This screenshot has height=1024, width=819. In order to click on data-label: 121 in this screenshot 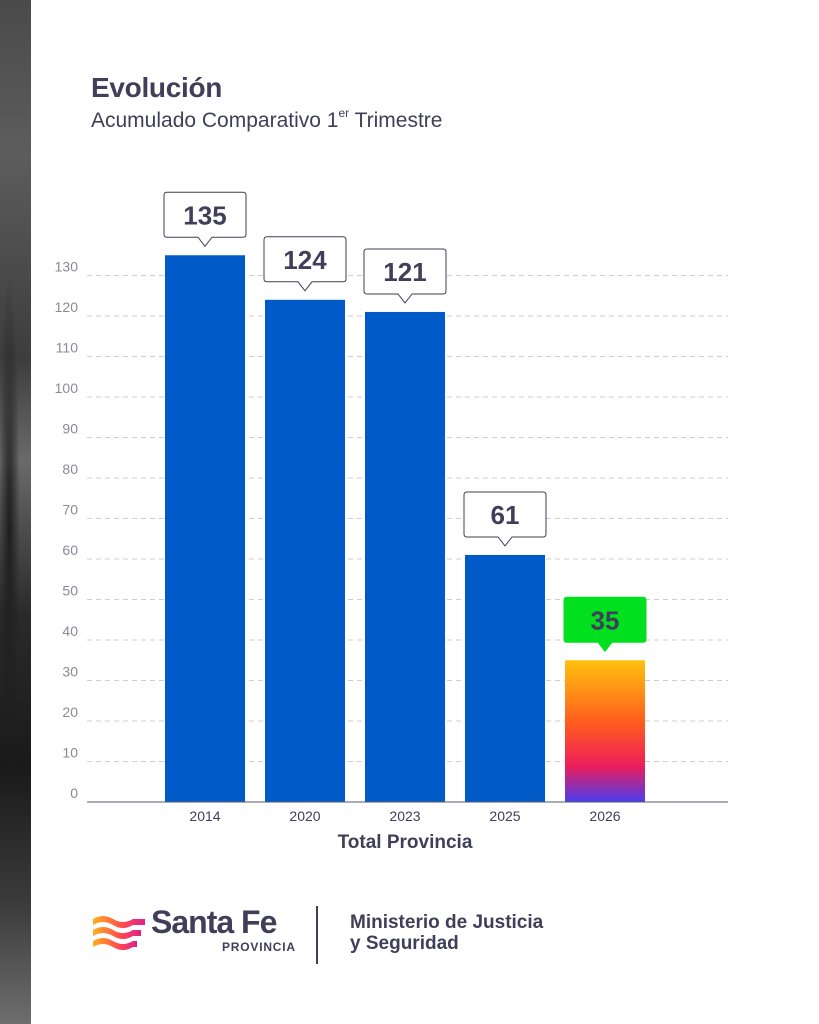, I will do `click(404, 272)`.